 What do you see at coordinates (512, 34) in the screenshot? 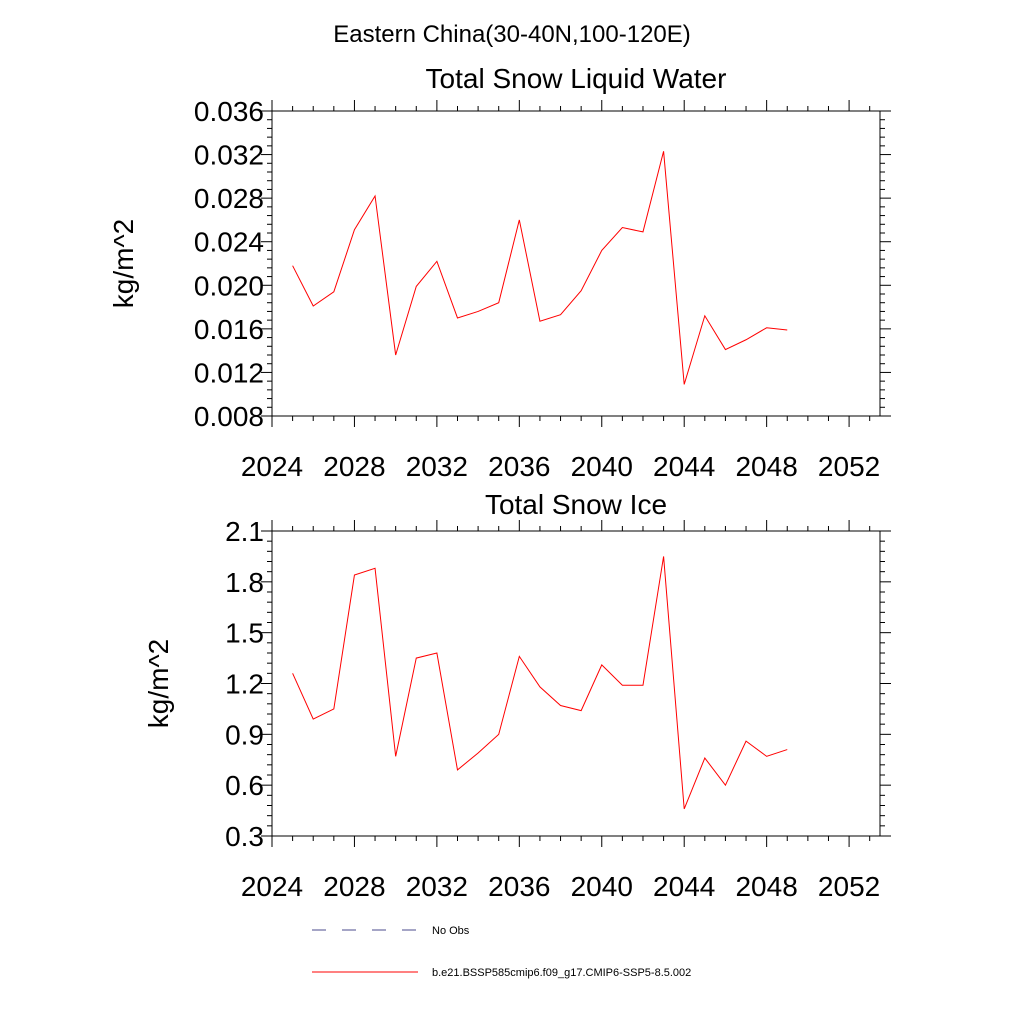
I see `figure-title: Eastern China(30-40N,100-120E)` at bounding box center [512, 34].